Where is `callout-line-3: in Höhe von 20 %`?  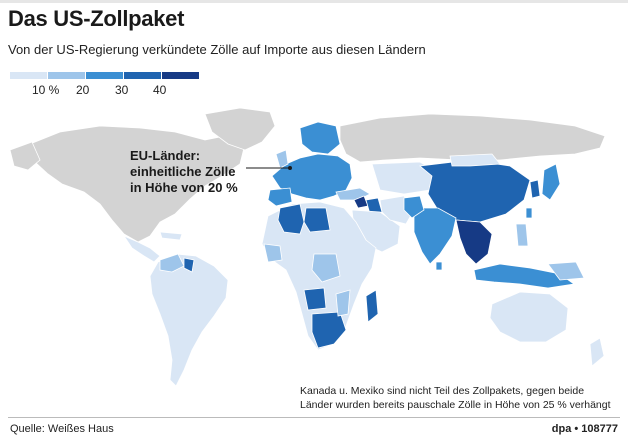
callout-line-3: in Höhe von 20 % is located at coordinates (184, 187).